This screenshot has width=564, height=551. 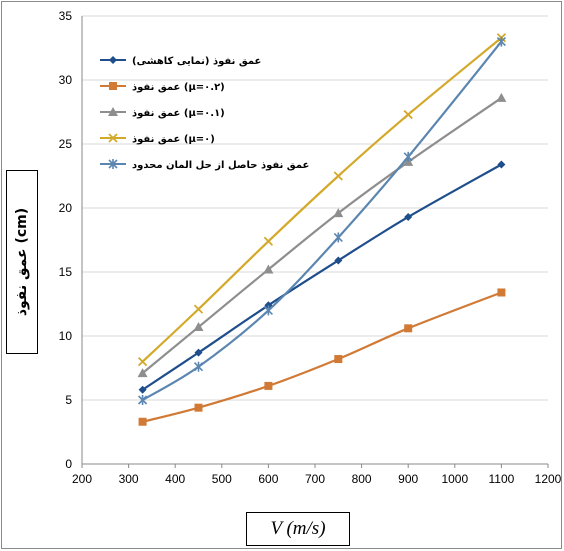 I want to click on legend-entry: عمق نفوذ (نمایی کاهشی), so click(x=180, y=61).